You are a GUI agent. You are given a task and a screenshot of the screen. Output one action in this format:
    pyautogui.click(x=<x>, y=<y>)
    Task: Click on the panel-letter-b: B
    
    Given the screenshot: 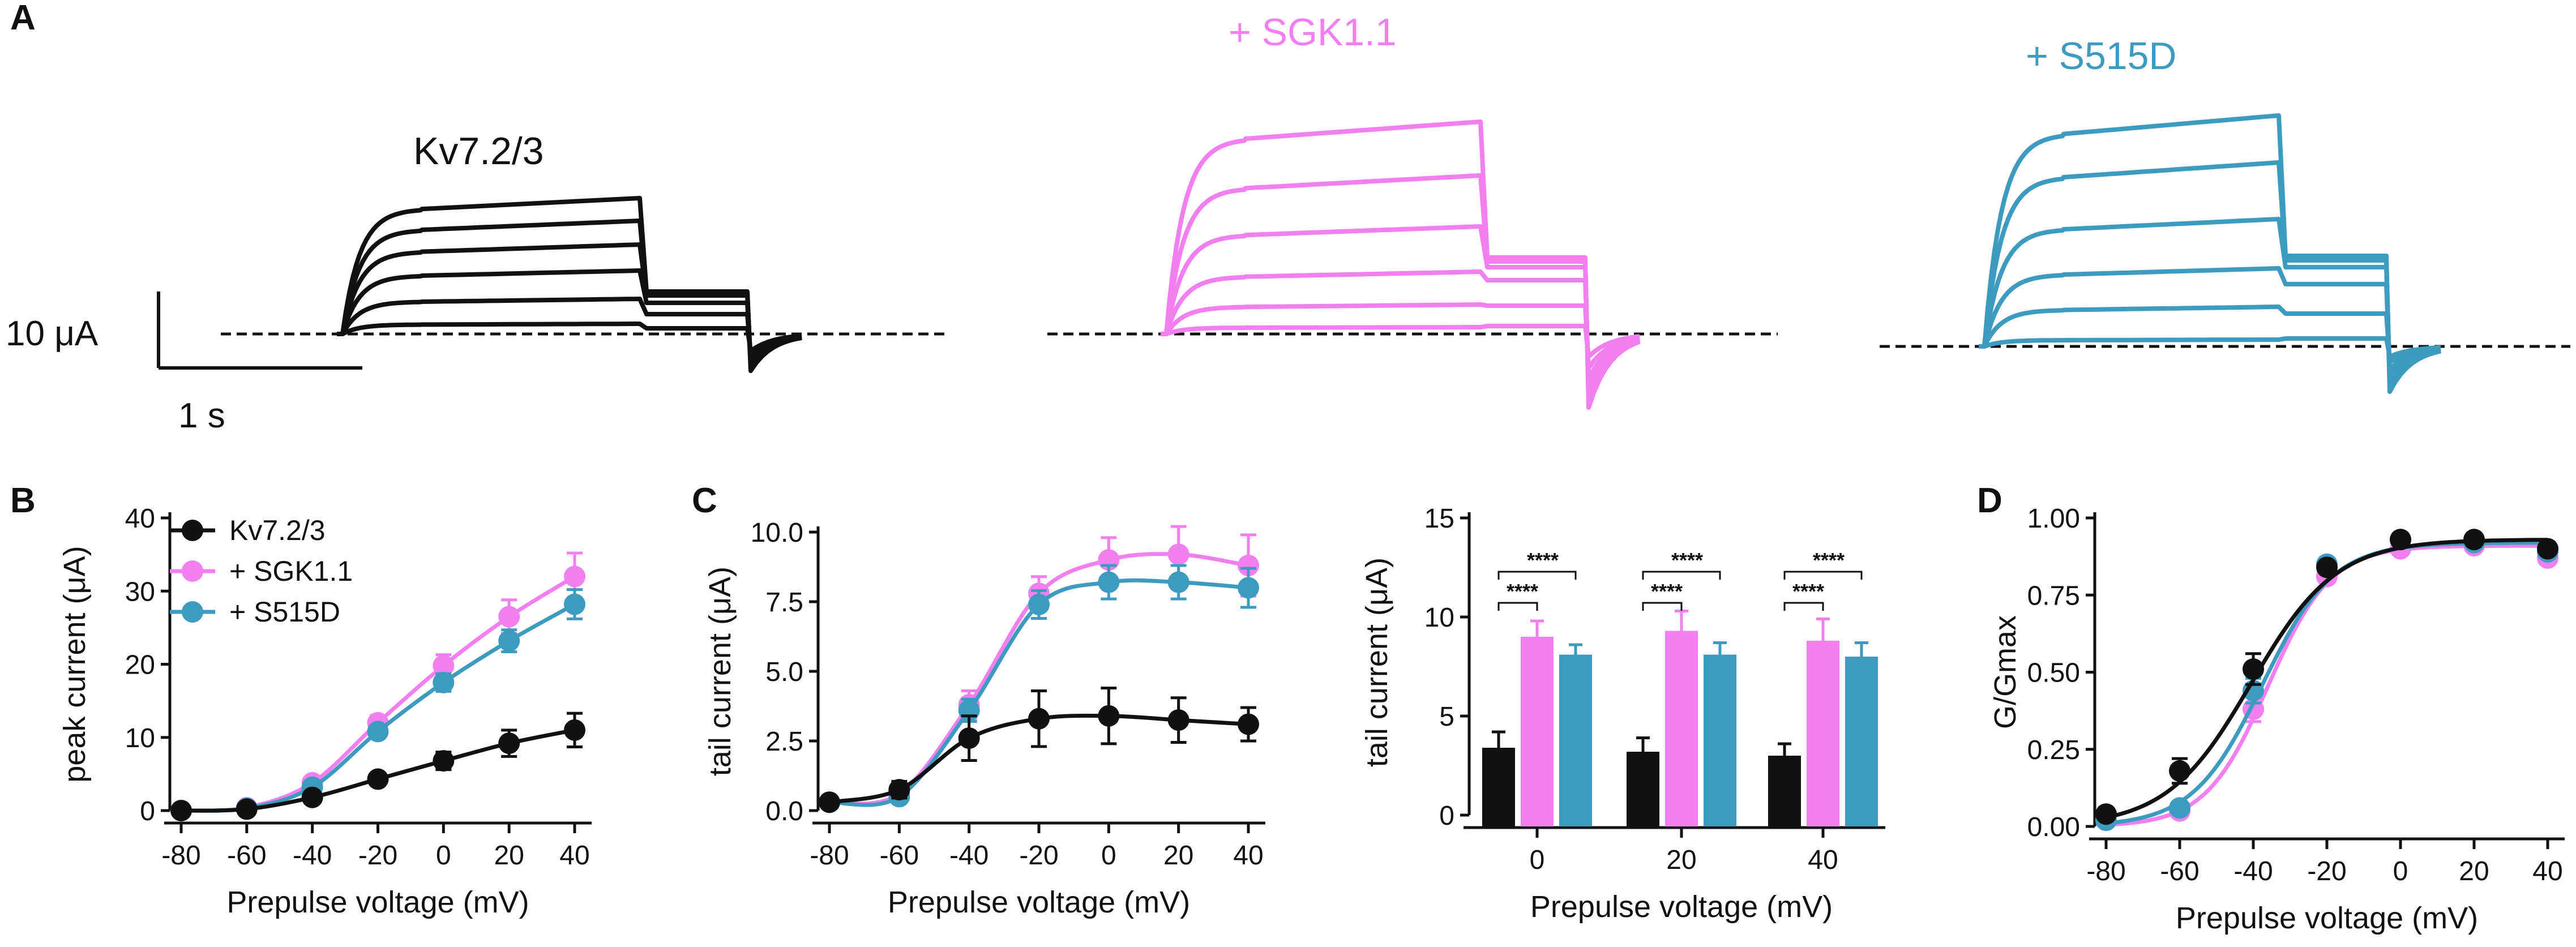 What is the action you would take?
    pyautogui.click(x=23, y=500)
    